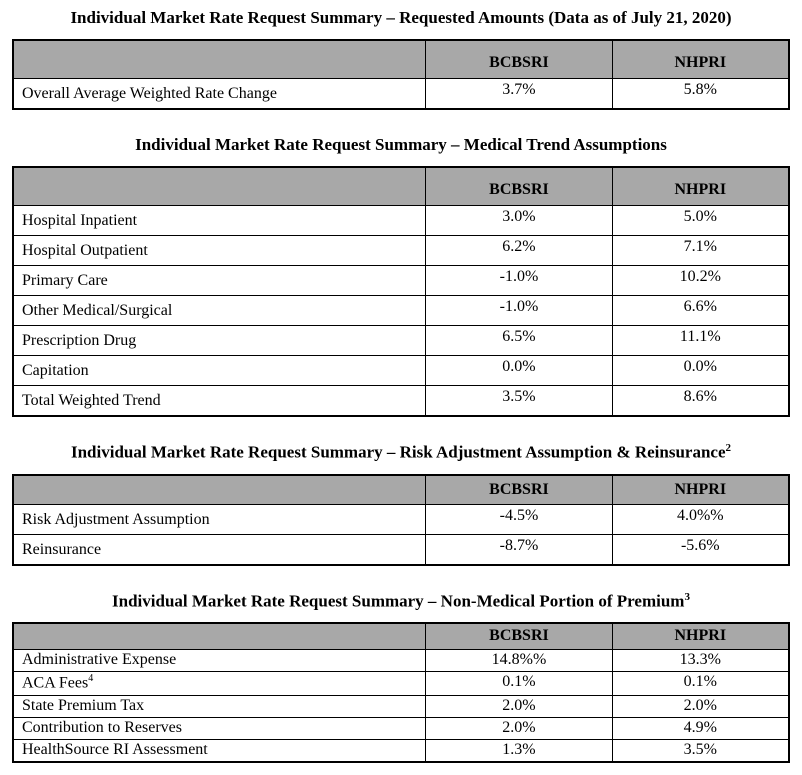  What do you see at coordinates (219, 94) in the screenshot?
I see `row-label: Overall Average Weighted Rate Change` at bounding box center [219, 94].